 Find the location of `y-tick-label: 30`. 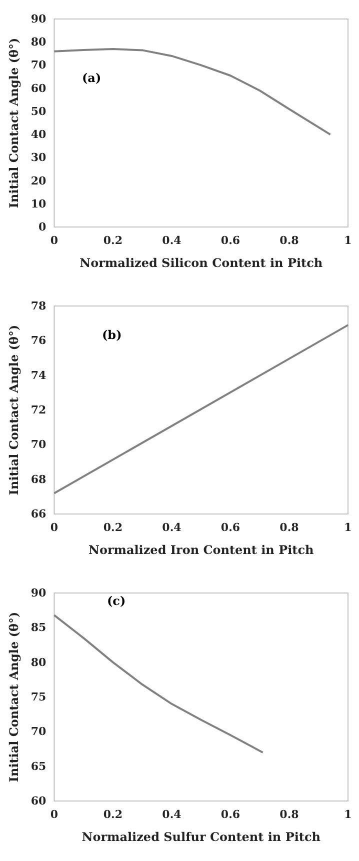

y-tick-label: 30 is located at coordinates (38, 157).